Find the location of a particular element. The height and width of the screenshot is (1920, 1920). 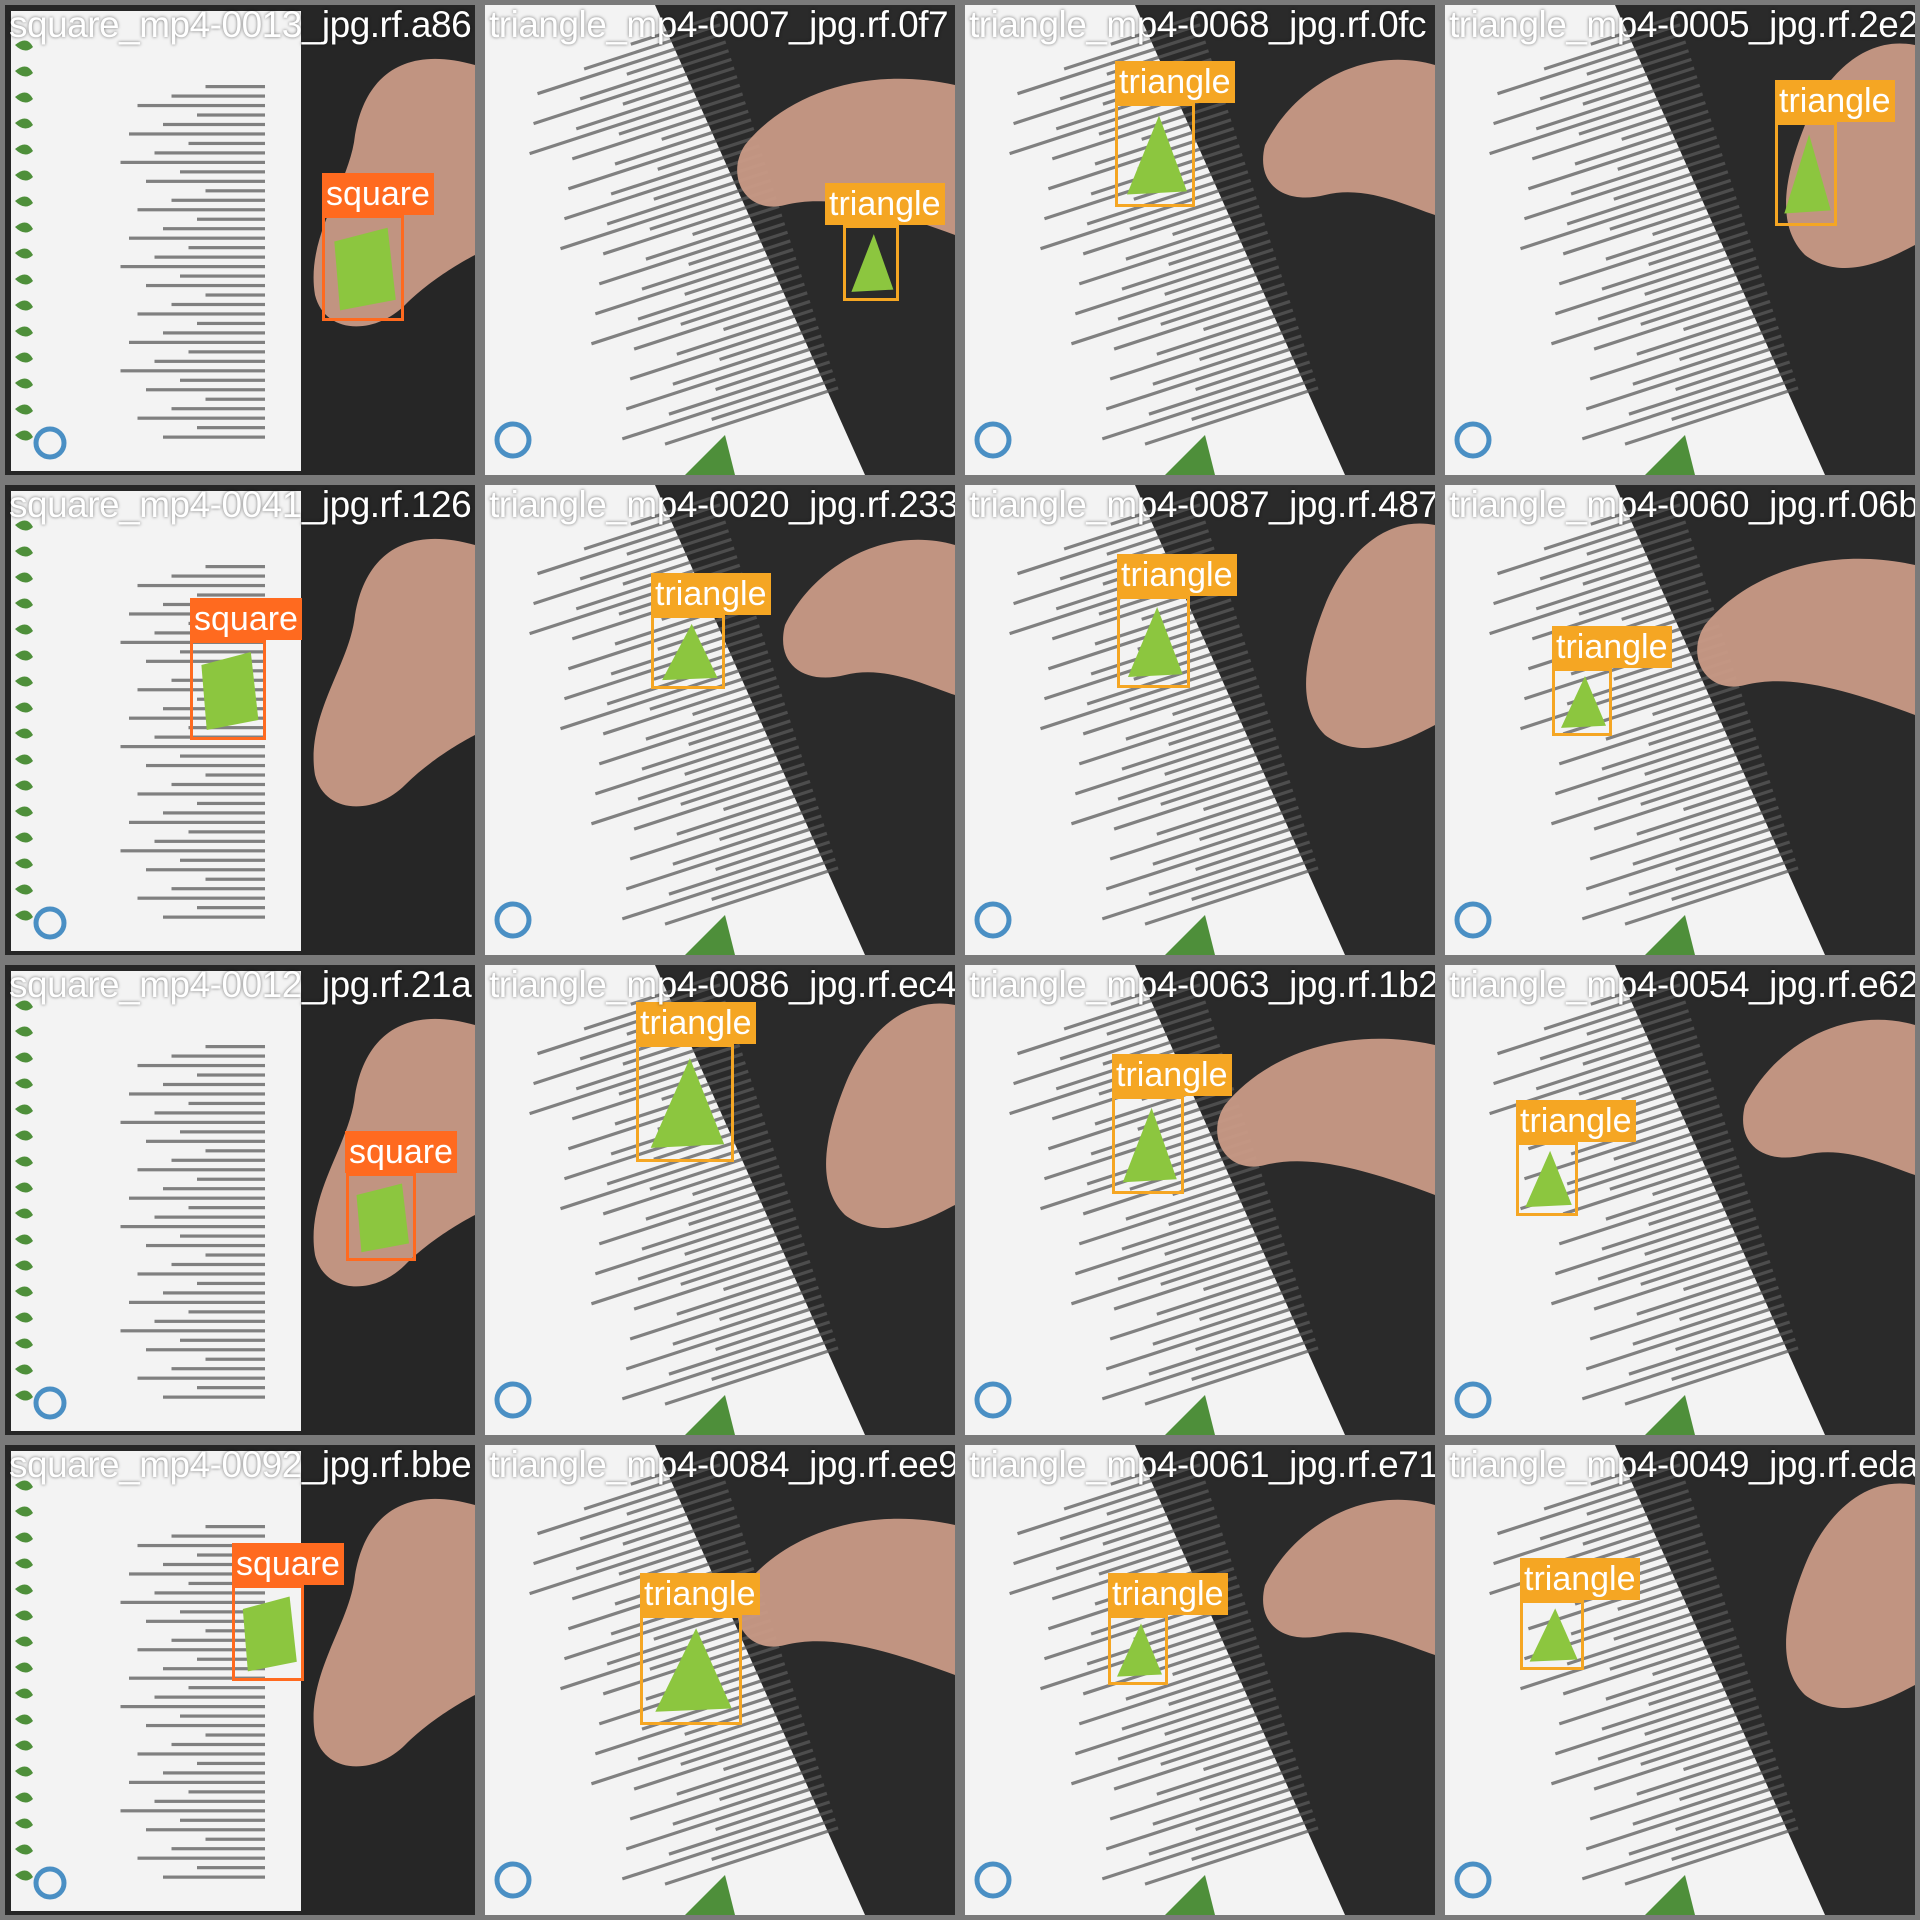

image-tile: triangle triangle_mp4-0084_jpg.rf.ee9 is located at coordinates (720, 1680).